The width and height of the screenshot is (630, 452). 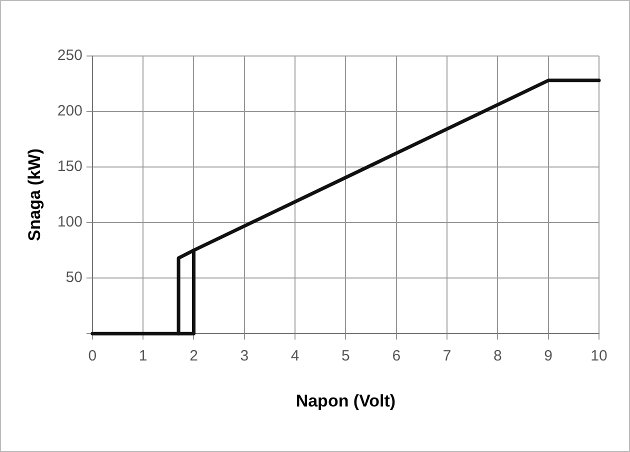 What do you see at coordinates (194, 356) in the screenshot?
I see `x-tick-label: 2` at bounding box center [194, 356].